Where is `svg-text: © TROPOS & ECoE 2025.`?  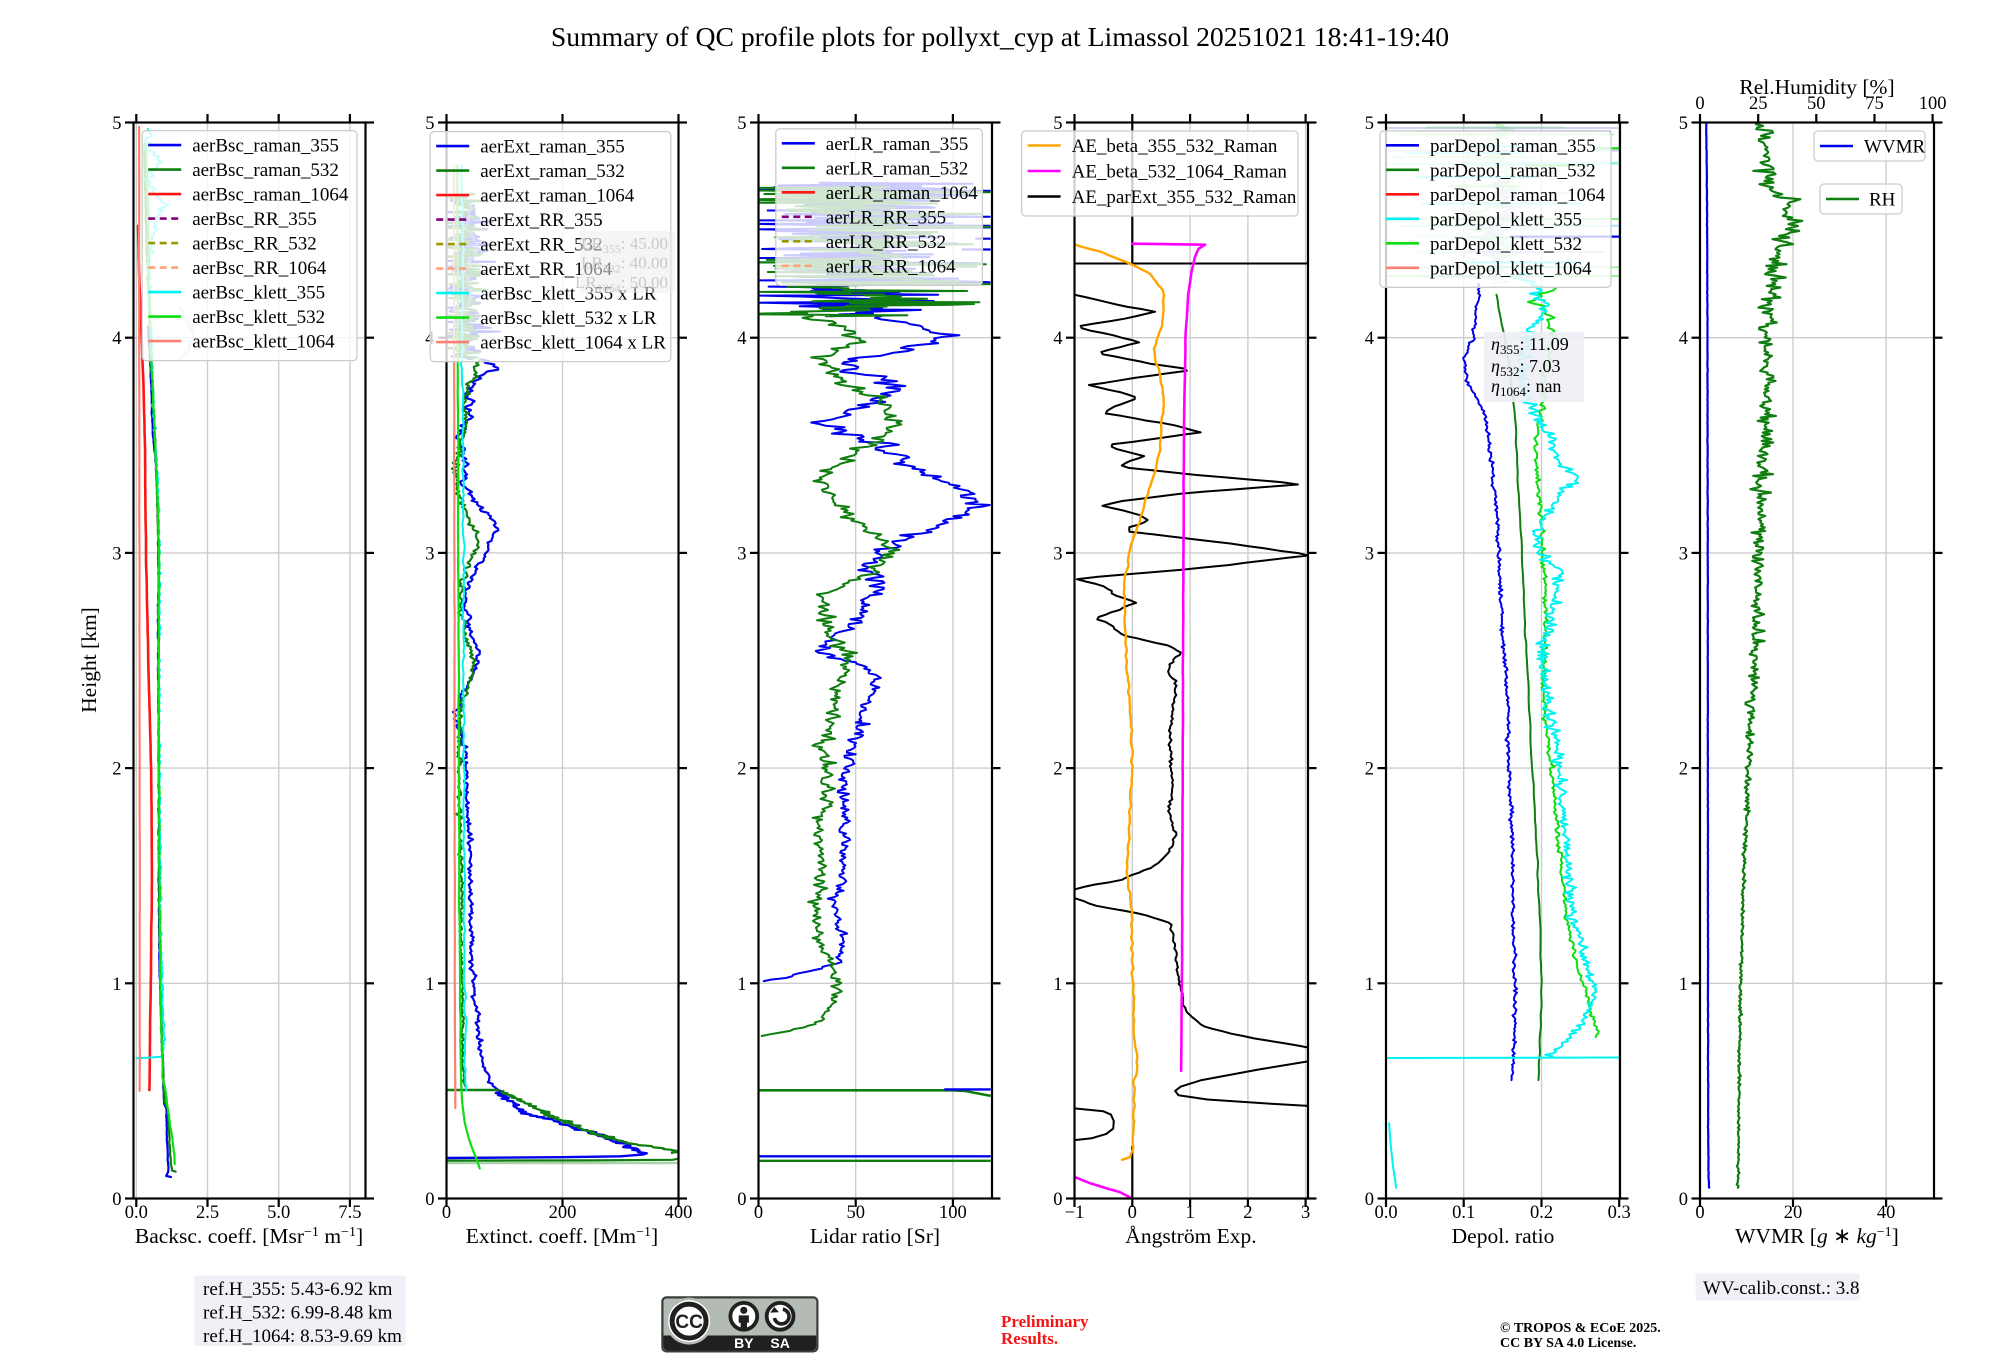 svg-text: © TROPOS & ECoE 2025. is located at coordinates (1580, 1328).